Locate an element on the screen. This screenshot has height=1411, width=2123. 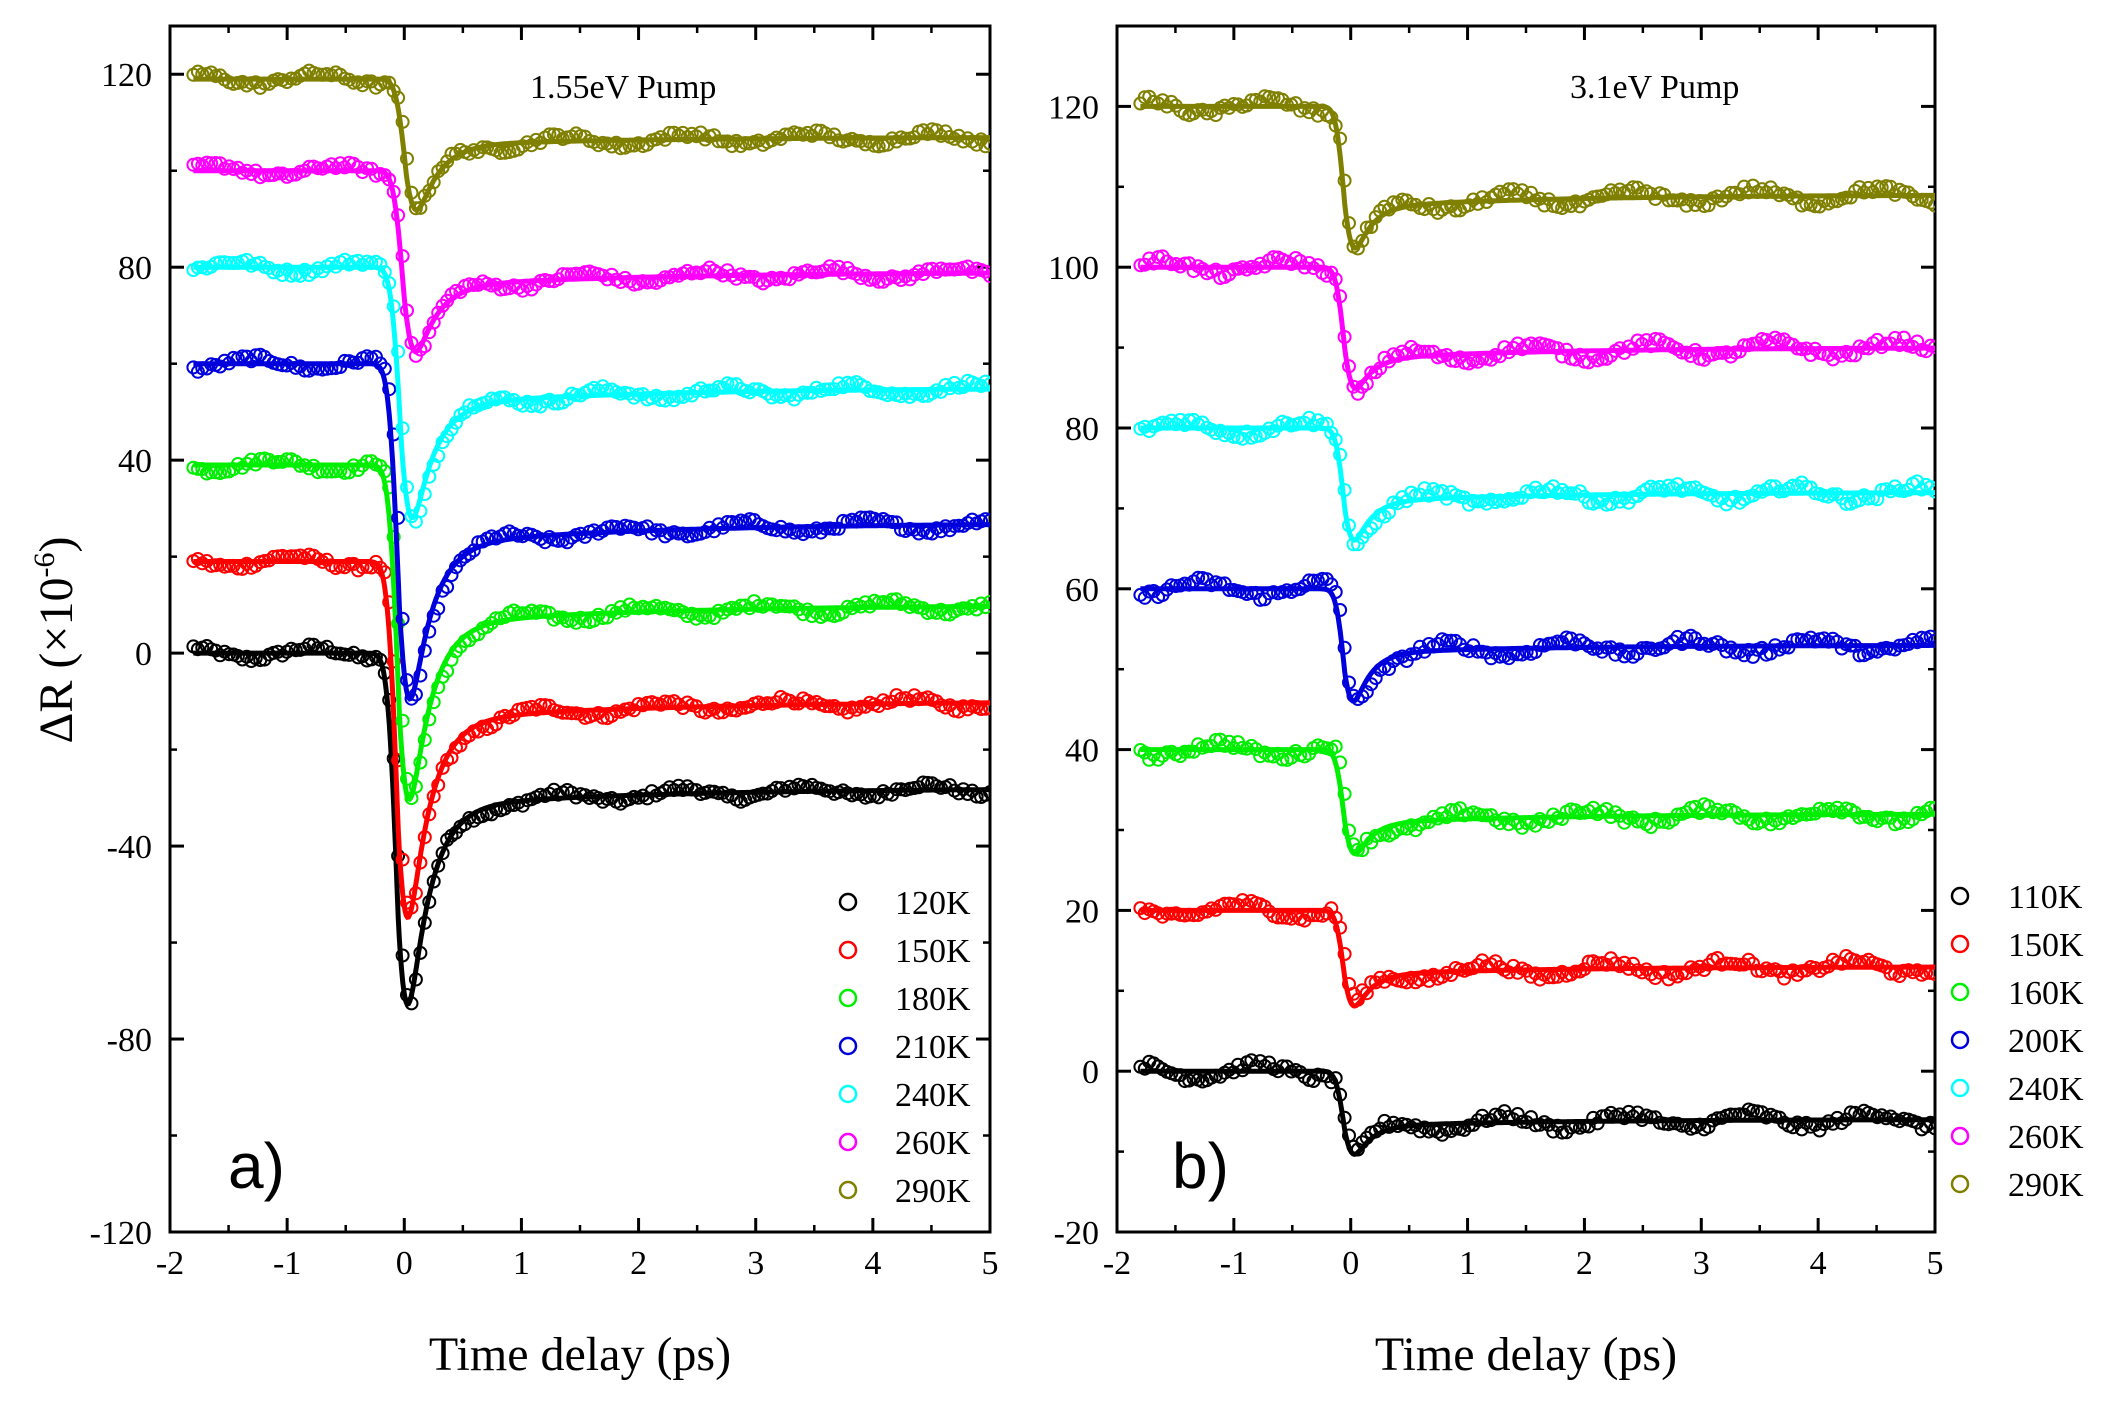
legend-item: 260K is located at coordinates (904, 1143).